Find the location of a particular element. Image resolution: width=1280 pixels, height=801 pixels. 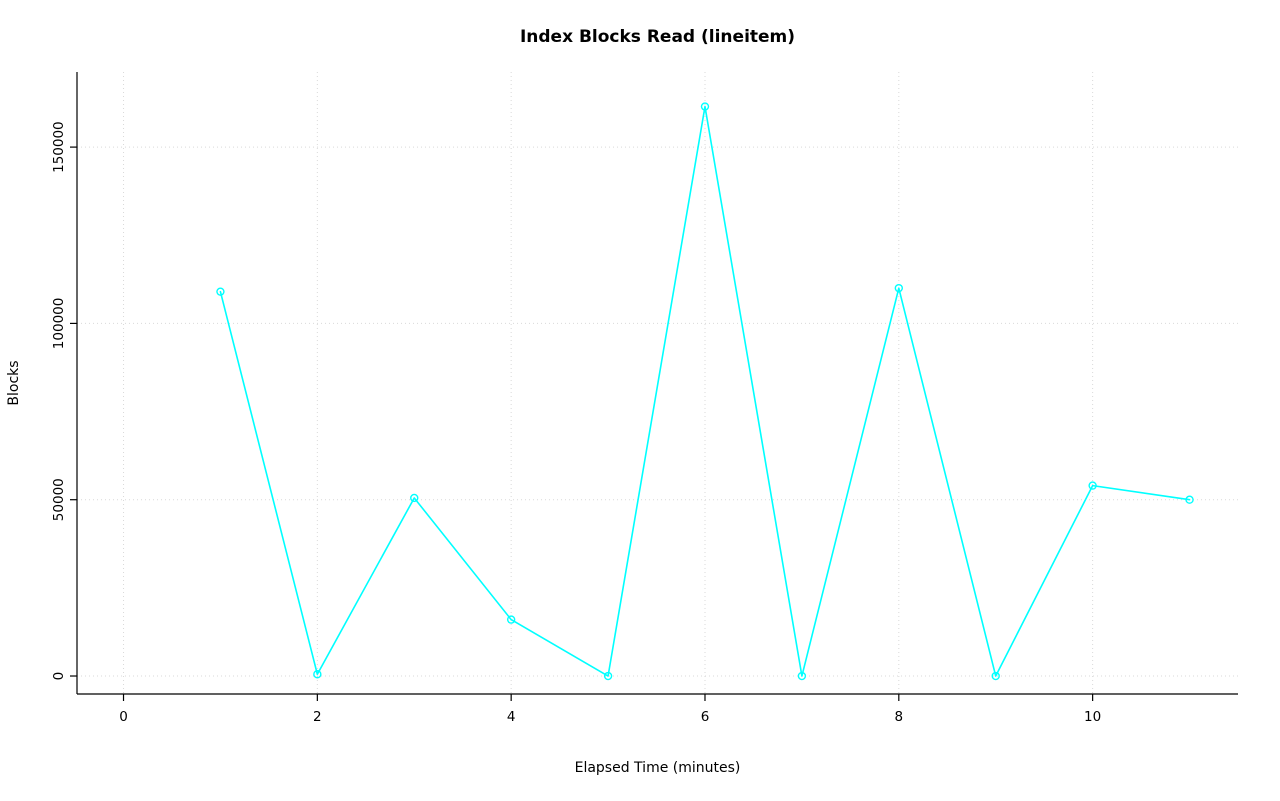

y-tick-label: 0 is located at coordinates (59, 676).